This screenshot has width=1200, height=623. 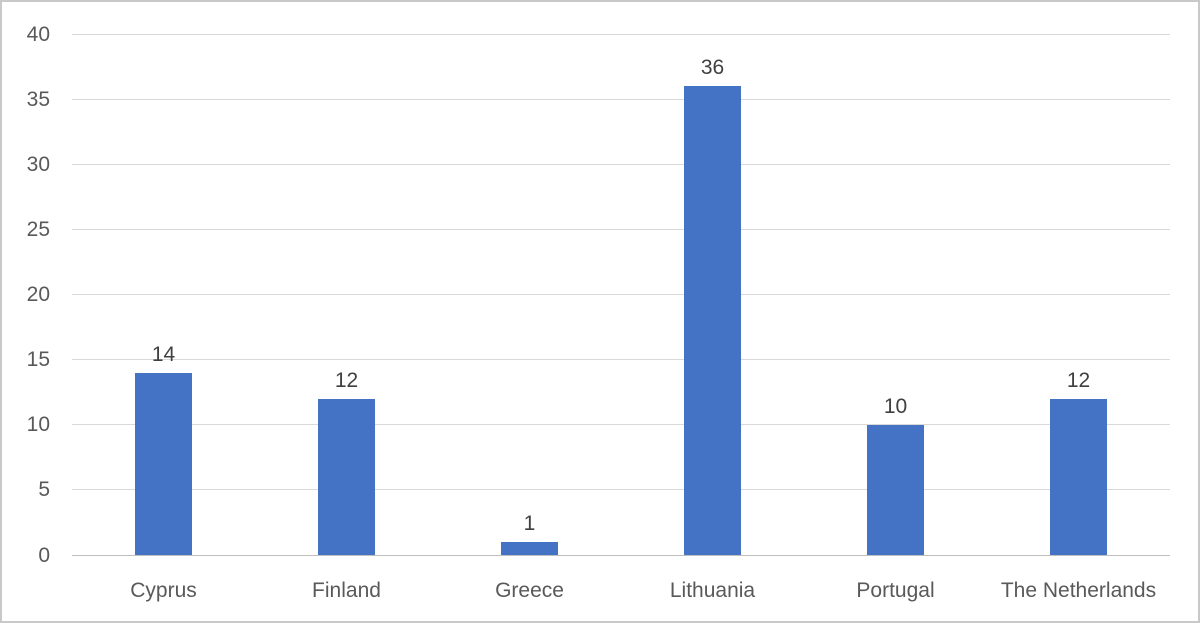 I want to click on x-axis-line, so click(x=621, y=555).